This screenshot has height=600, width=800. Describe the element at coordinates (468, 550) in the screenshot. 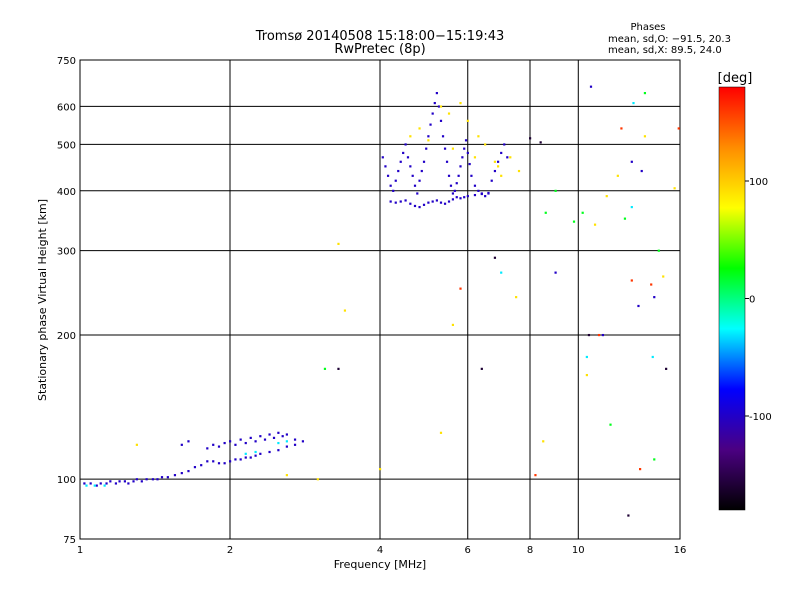

I see `x-tick-label: 6` at that location.